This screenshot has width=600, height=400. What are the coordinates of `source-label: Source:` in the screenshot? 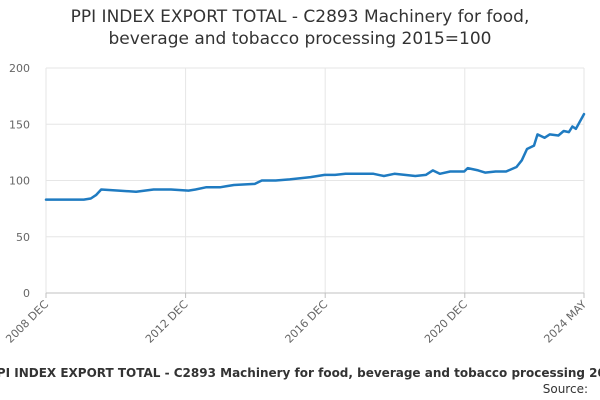 It's located at (565, 389).